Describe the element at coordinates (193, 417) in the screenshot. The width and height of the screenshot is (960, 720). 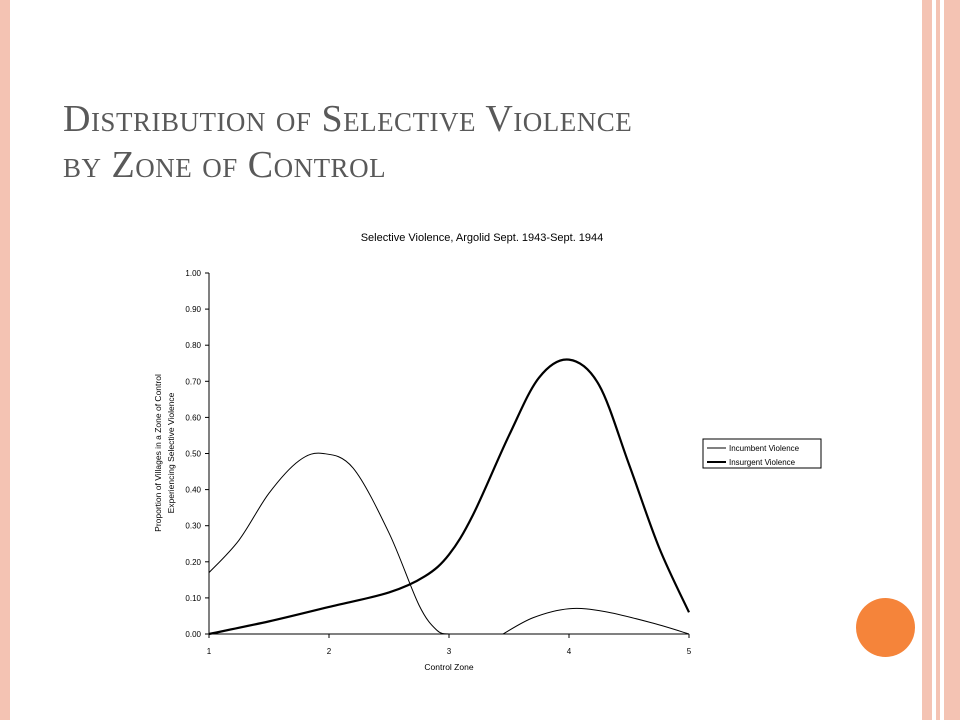
I see `y-tick-label: 0.60` at that location.